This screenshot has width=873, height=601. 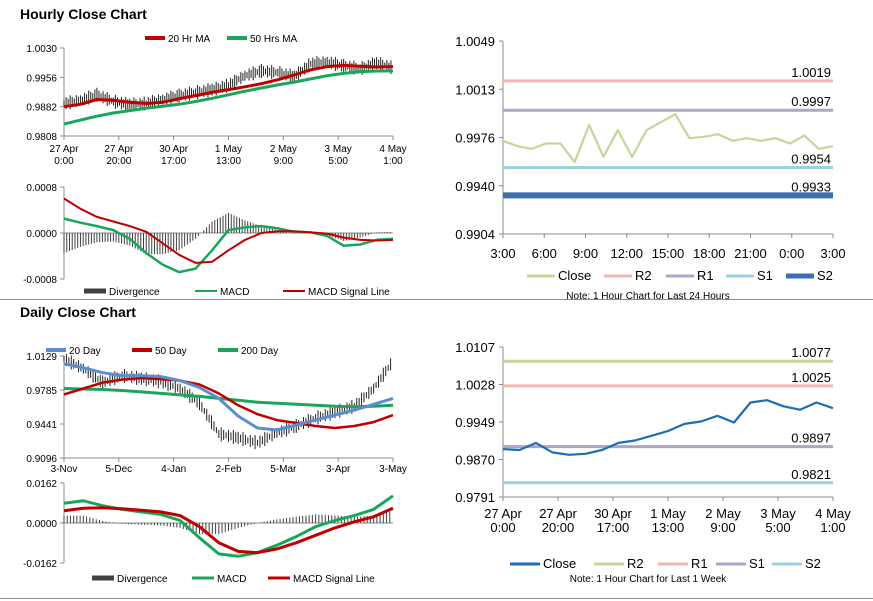 What do you see at coordinates (118, 469) in the screenshot?
I see `daily_price-x-tick-label: 5-Dec` at bounding box center [118, 469].